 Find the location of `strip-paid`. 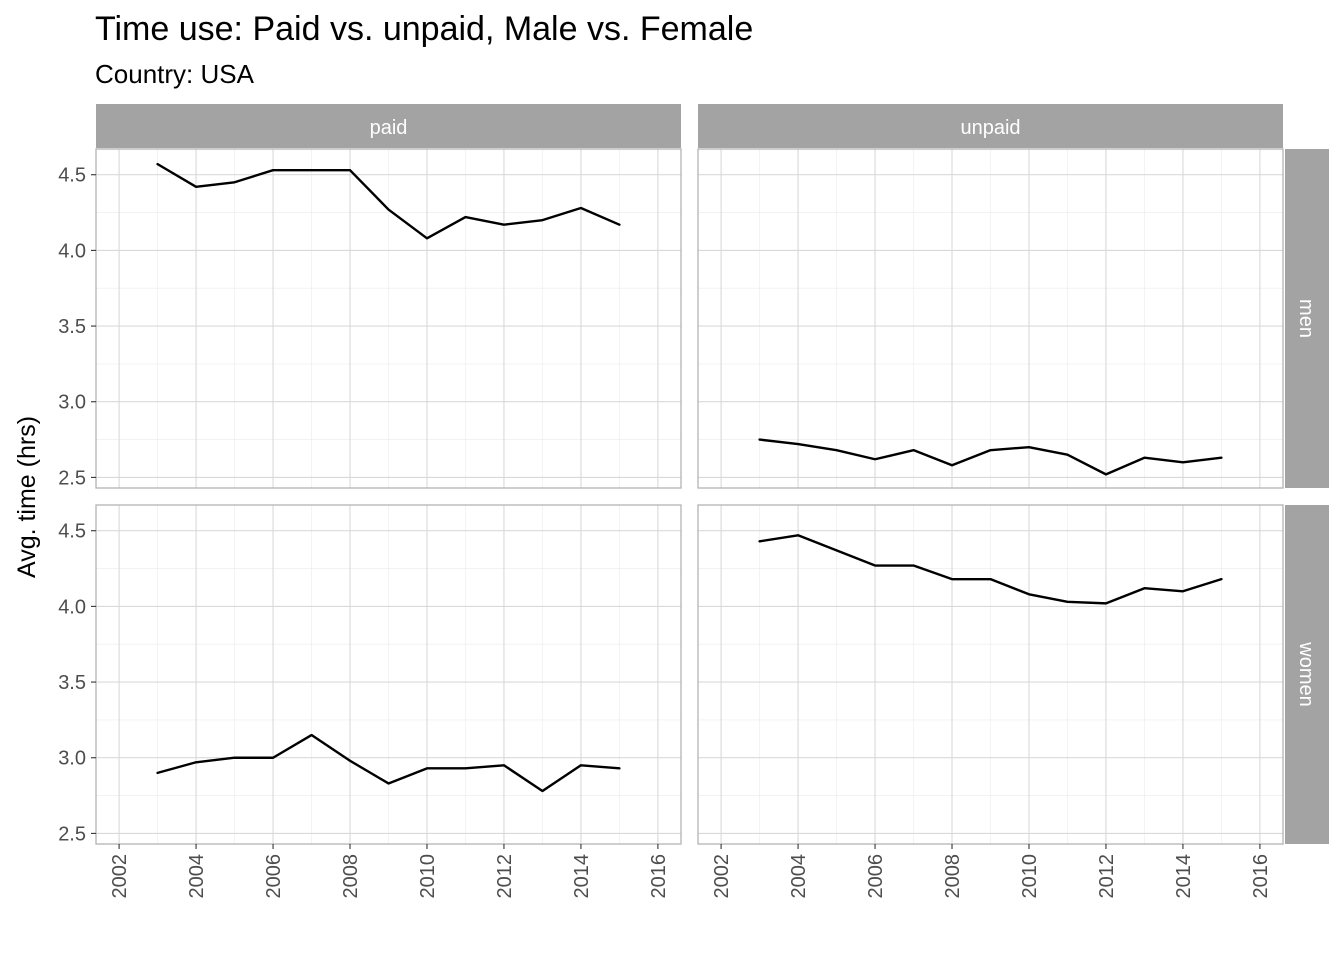

strip-paid is located at coordinates (388, 126).